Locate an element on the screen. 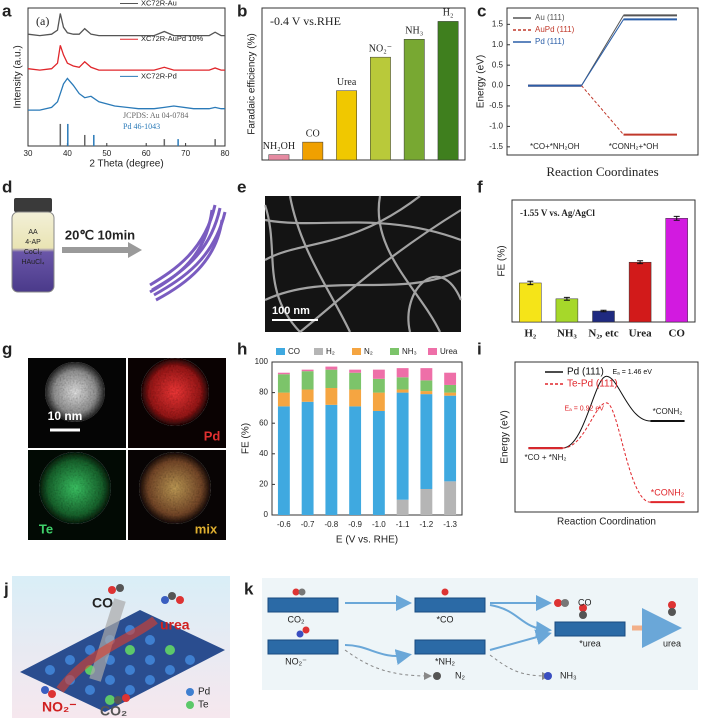  annotation: Eₐ = 1.46 eV is located at coordinates (633, 372).